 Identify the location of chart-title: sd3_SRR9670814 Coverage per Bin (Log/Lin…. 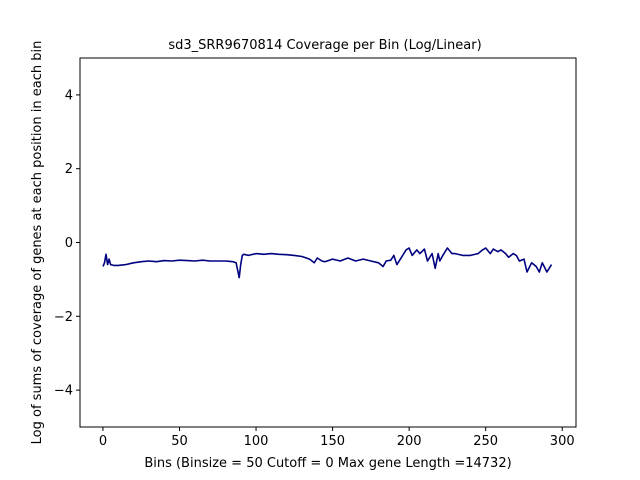
(324, 45).